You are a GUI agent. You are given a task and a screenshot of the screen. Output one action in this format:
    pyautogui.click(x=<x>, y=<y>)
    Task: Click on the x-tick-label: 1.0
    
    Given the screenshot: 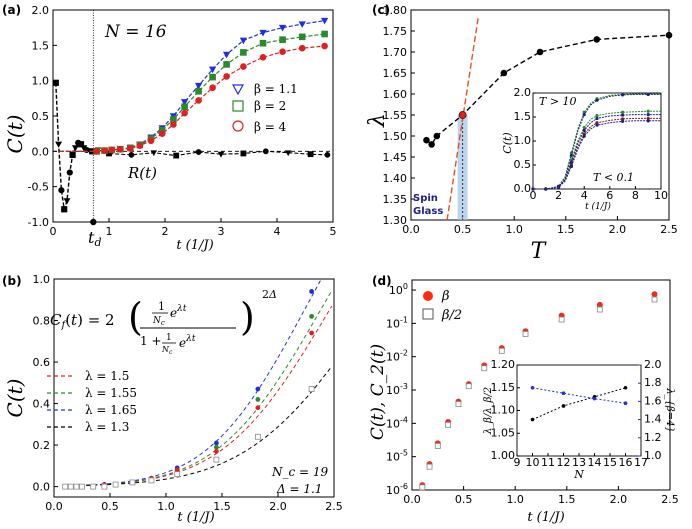 What is the action you would take?
    pyautogui.click(x=166, y=506)
    